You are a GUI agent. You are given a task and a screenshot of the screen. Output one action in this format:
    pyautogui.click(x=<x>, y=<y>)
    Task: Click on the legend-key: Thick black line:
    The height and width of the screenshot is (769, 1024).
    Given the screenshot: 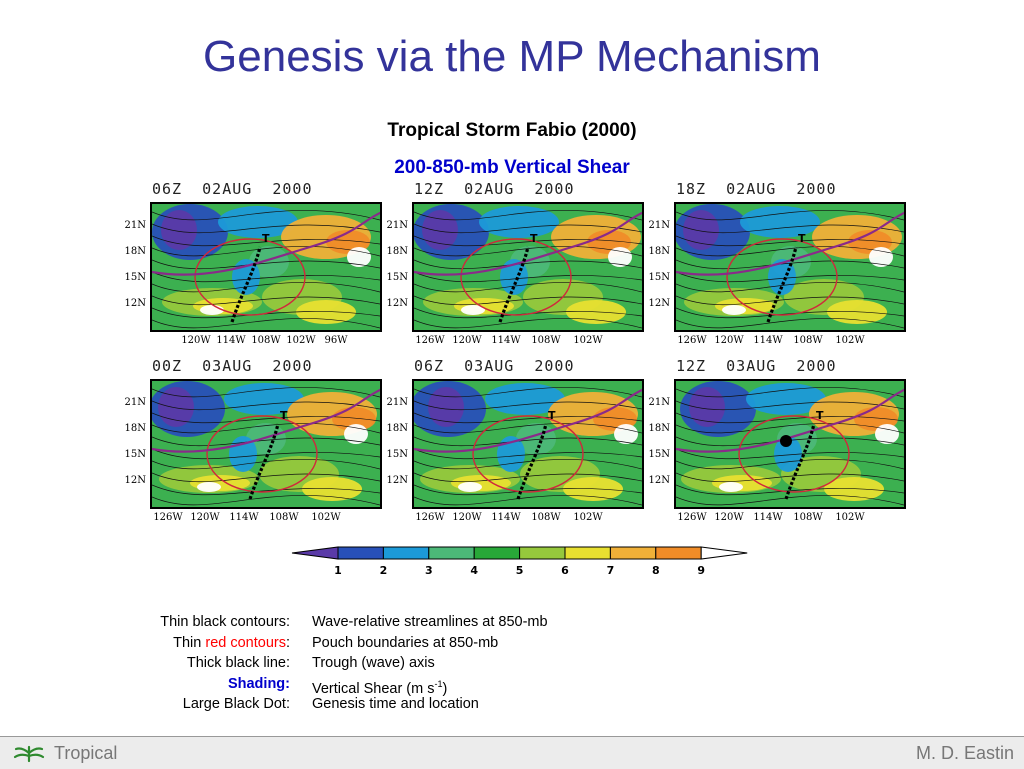 What is the action you would take?
    pyautogui.click(x=238, y=663)
    